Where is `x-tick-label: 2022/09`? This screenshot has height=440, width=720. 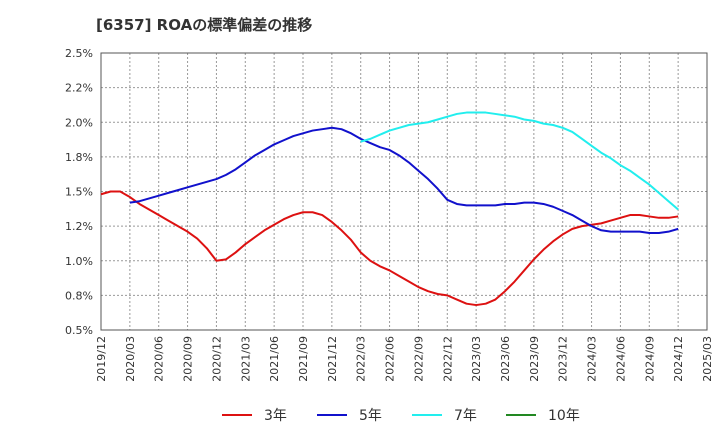 x-tick-label: 2022/09 is located at coordinates (418, 359).